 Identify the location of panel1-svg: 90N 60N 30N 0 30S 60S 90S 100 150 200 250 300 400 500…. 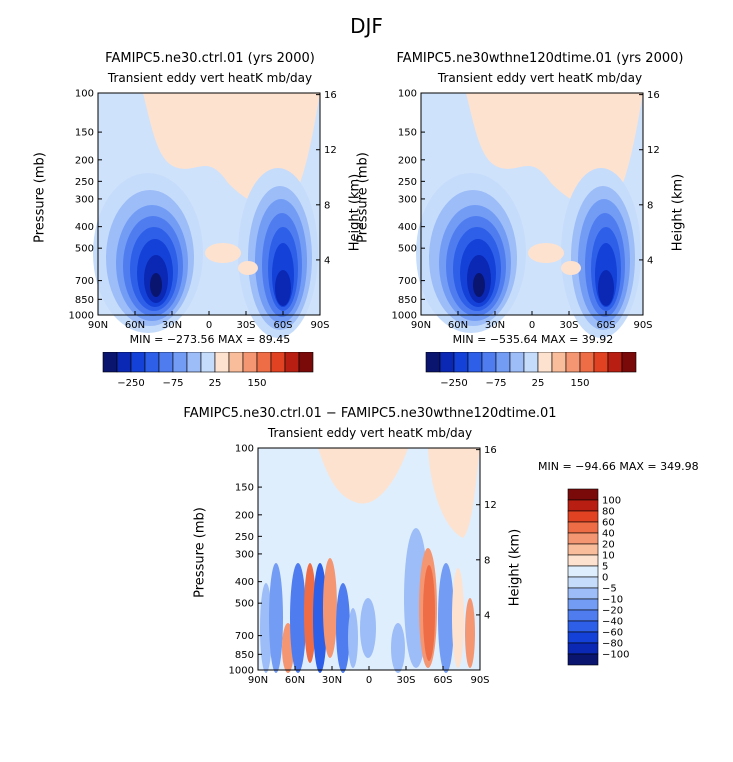
(203, 213).